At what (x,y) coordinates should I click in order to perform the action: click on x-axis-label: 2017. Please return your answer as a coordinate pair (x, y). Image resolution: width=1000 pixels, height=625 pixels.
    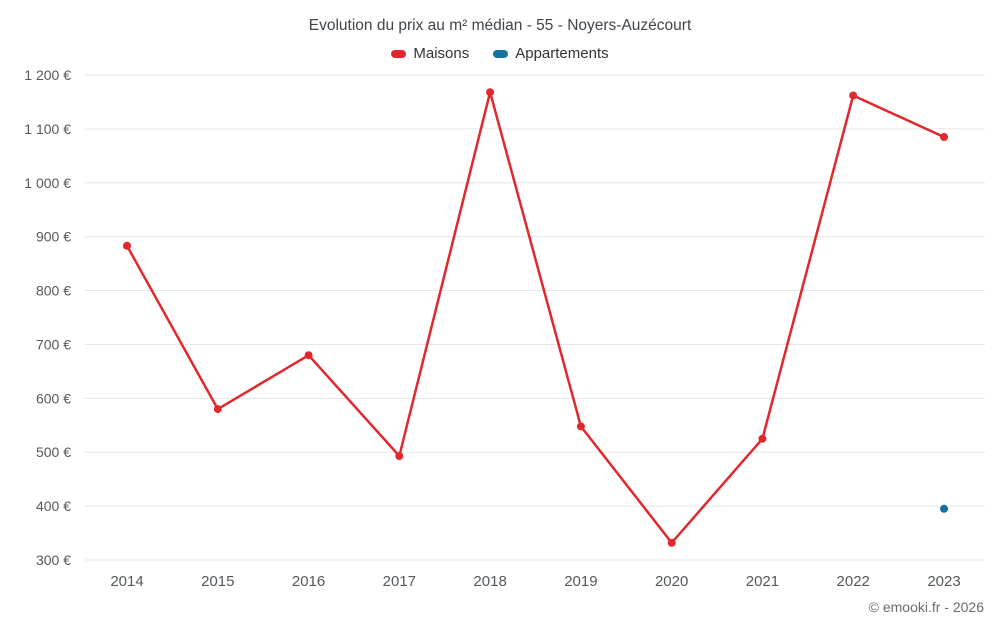
    Looking at the image, I should click on (399, 581).